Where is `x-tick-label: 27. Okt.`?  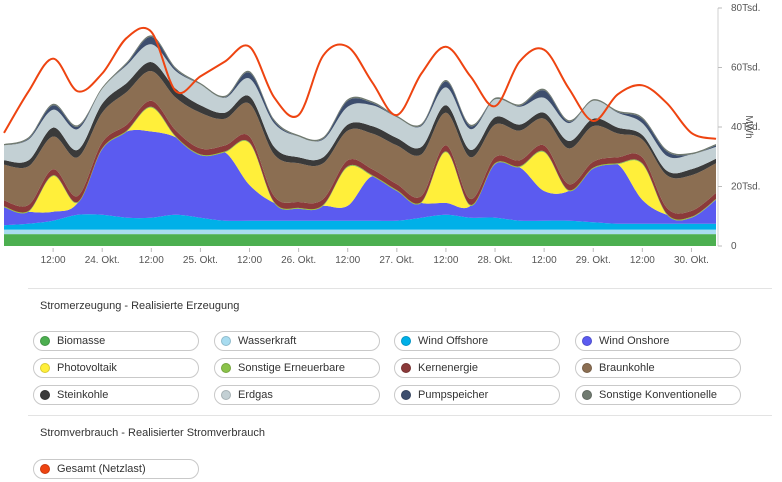 x-tick-label: 27. Okt. is located at coordinates (396, 260).